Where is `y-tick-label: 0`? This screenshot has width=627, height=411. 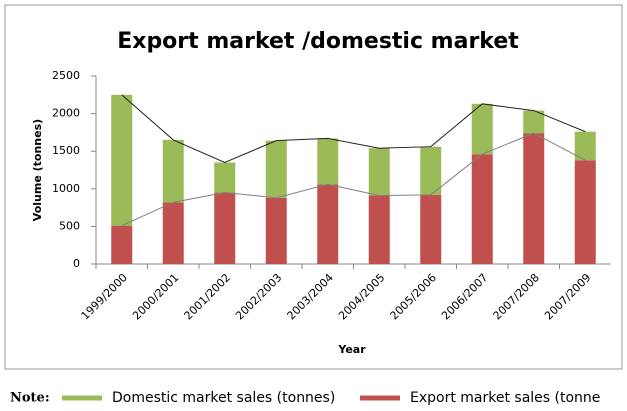 y-tick-label: 0 is located at coordinates (76, 263).